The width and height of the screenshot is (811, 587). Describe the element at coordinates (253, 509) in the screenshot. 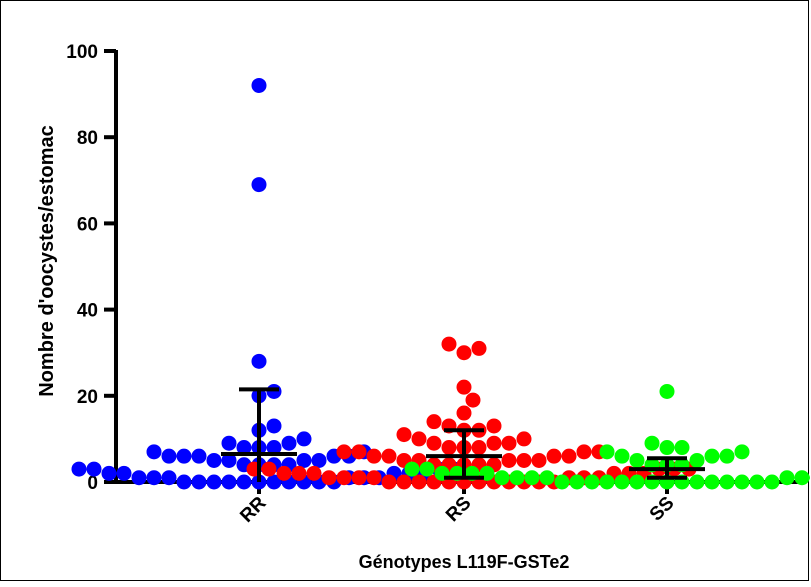

I see `x-tick-label: RR` at that location.